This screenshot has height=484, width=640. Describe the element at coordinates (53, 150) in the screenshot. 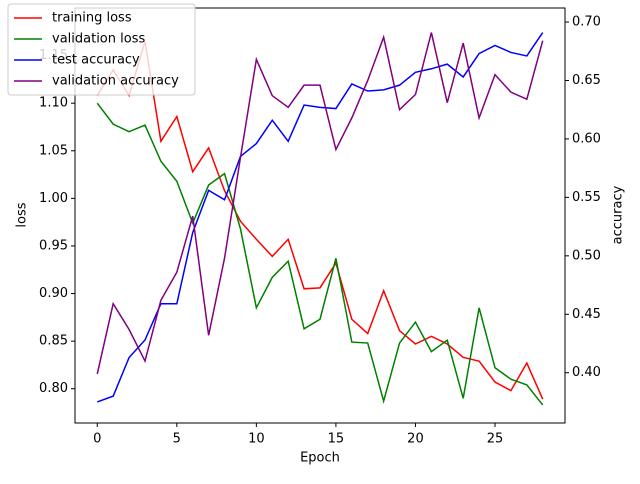

I see `y-tick-label: 1.05` at that location.